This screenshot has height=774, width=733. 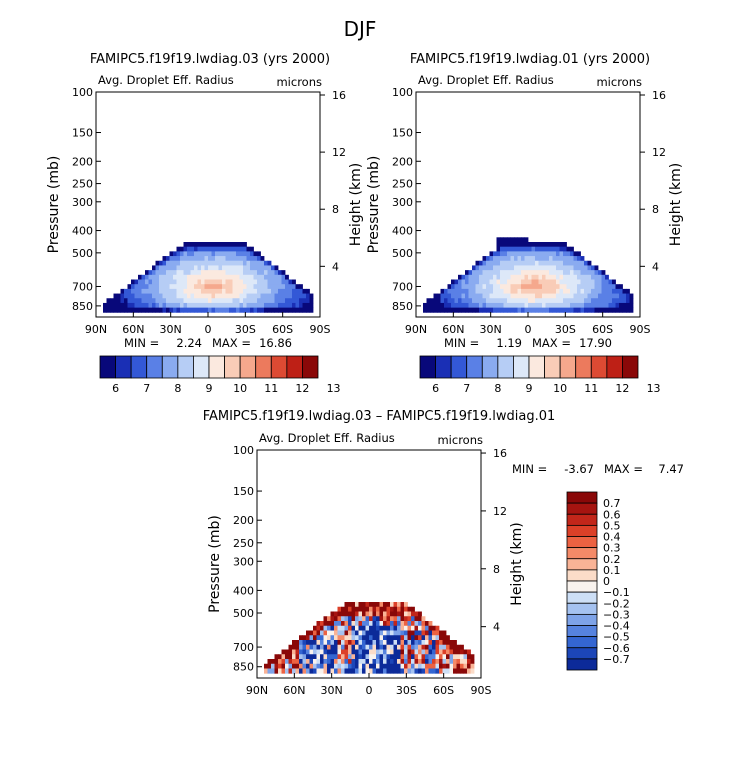 I want to click on colorbar-label: 0, so click(x=606, y=581).